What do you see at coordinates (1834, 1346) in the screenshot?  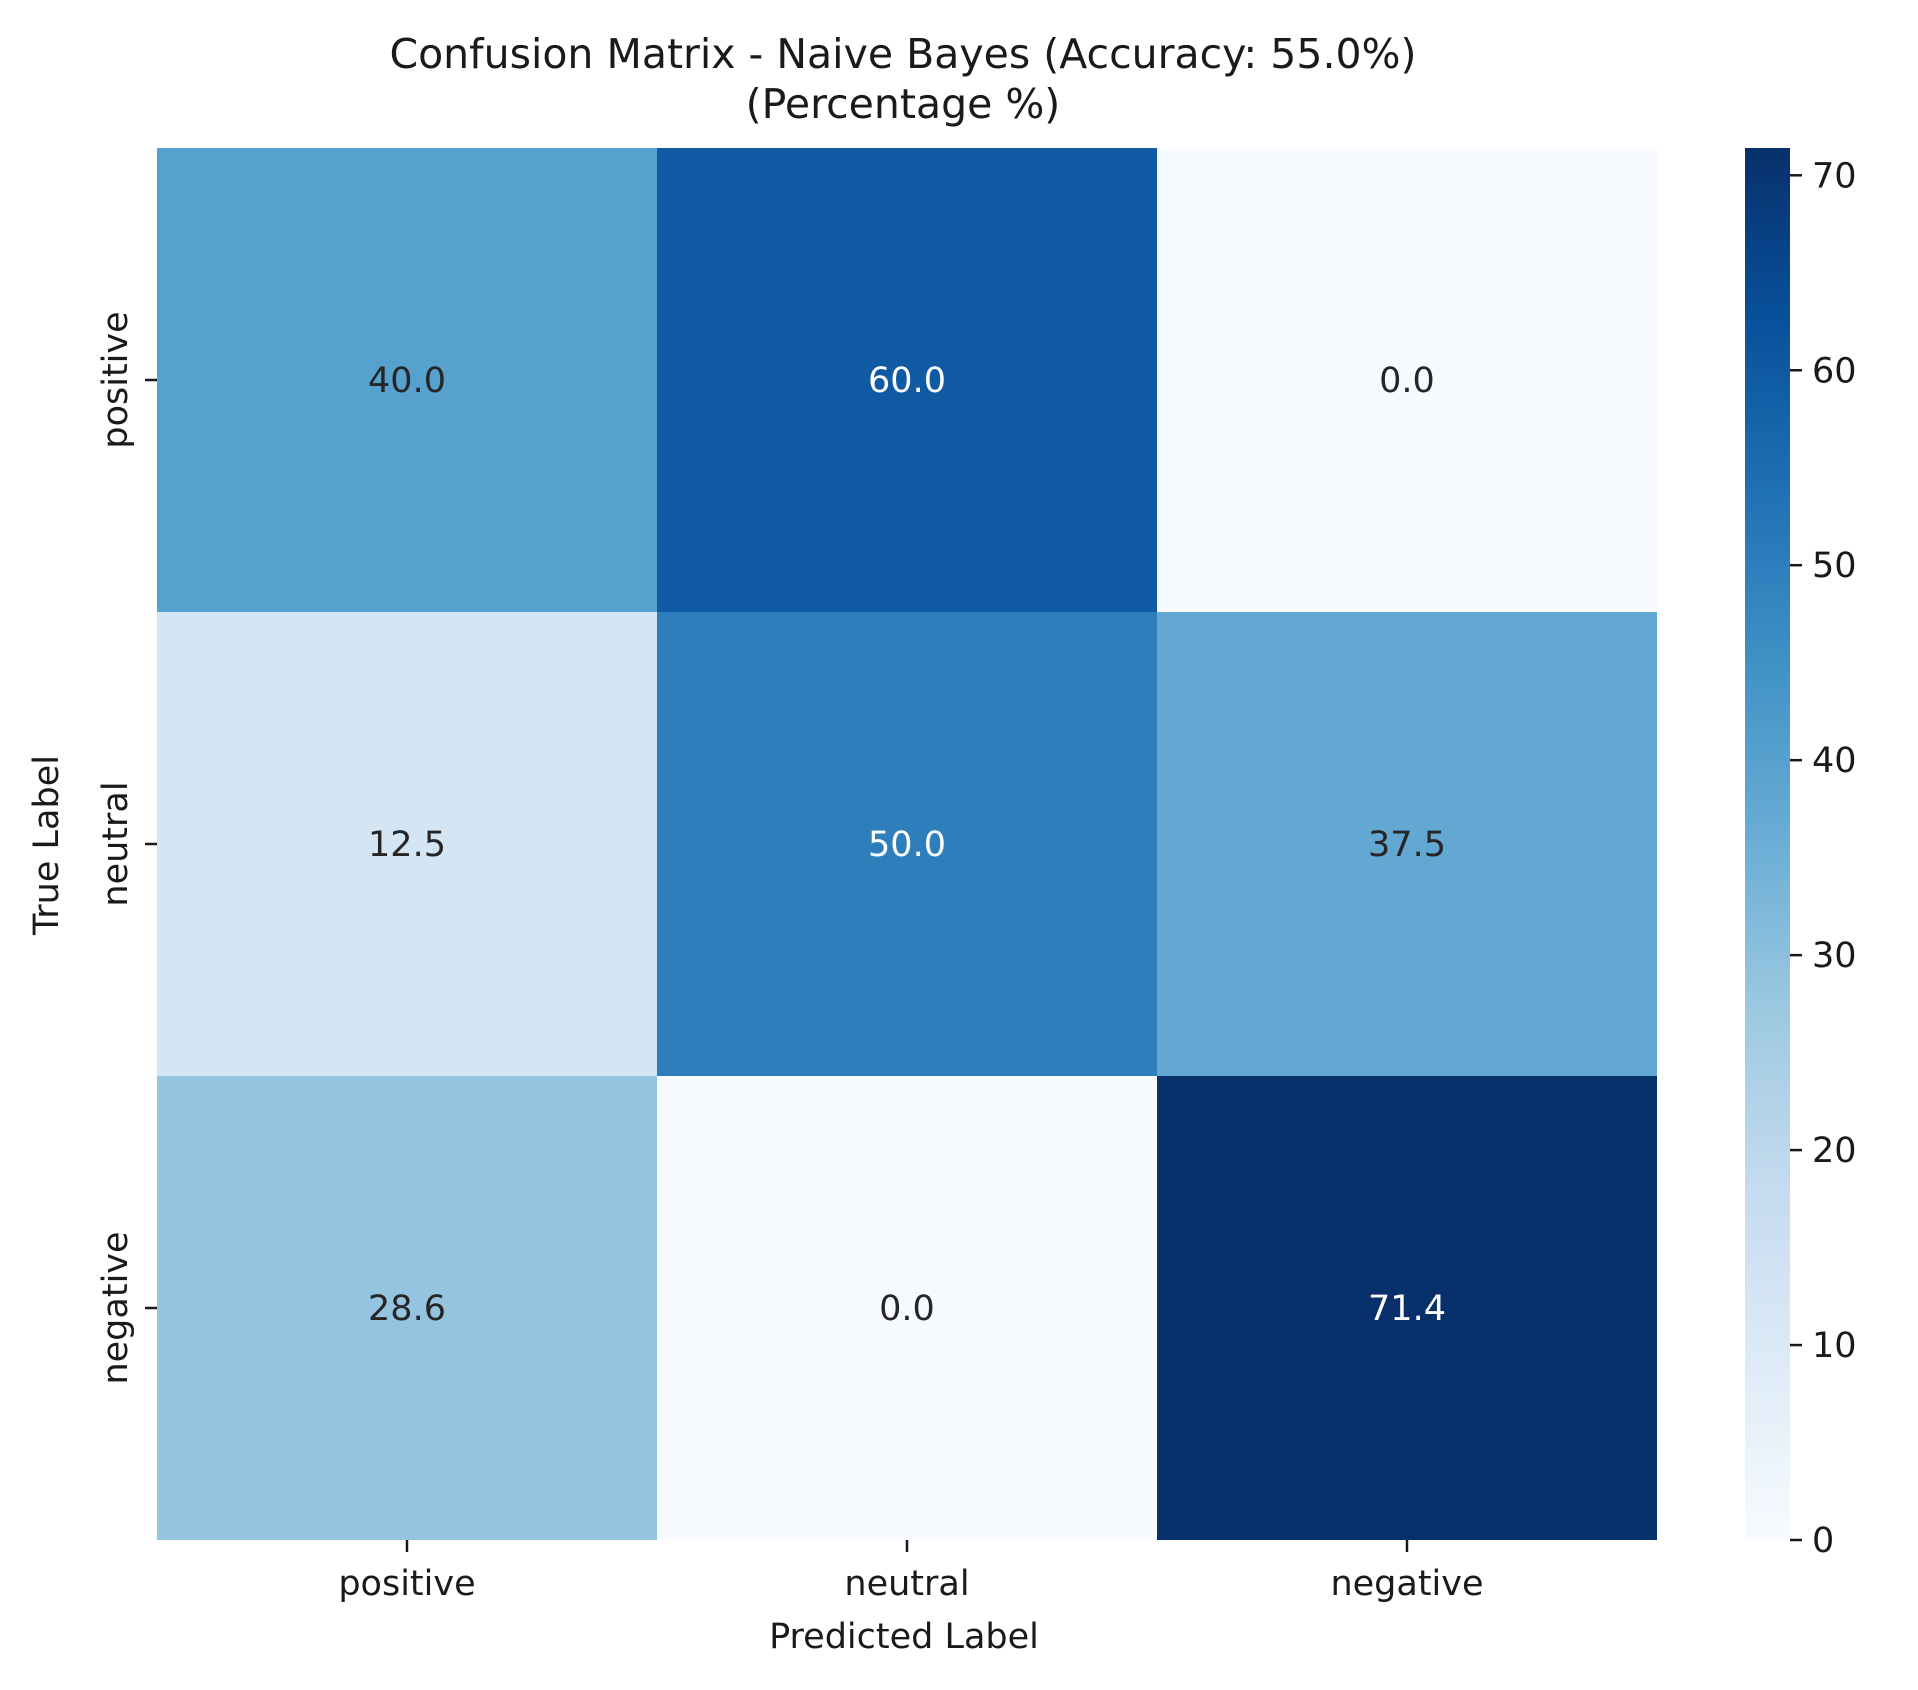 I see `colorbar-tick-label: 10` at bounding box center [1834, 1346].